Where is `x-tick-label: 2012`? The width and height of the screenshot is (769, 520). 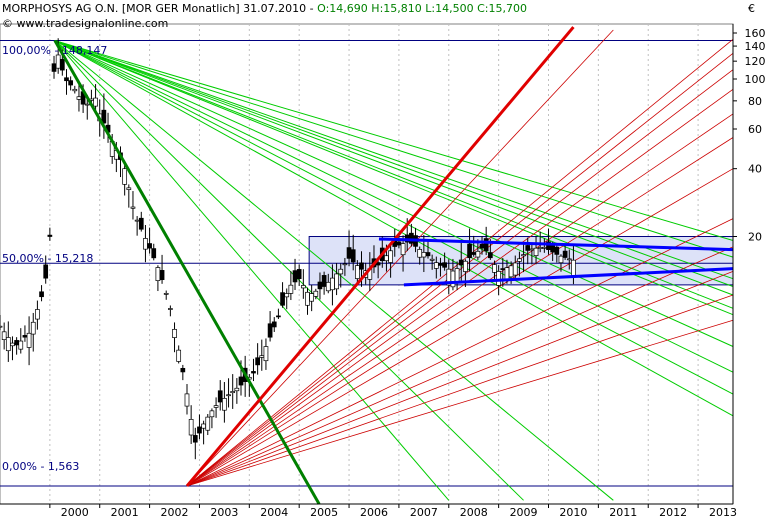
x-tick-label: 2012 is located at coordinates (673, 512).